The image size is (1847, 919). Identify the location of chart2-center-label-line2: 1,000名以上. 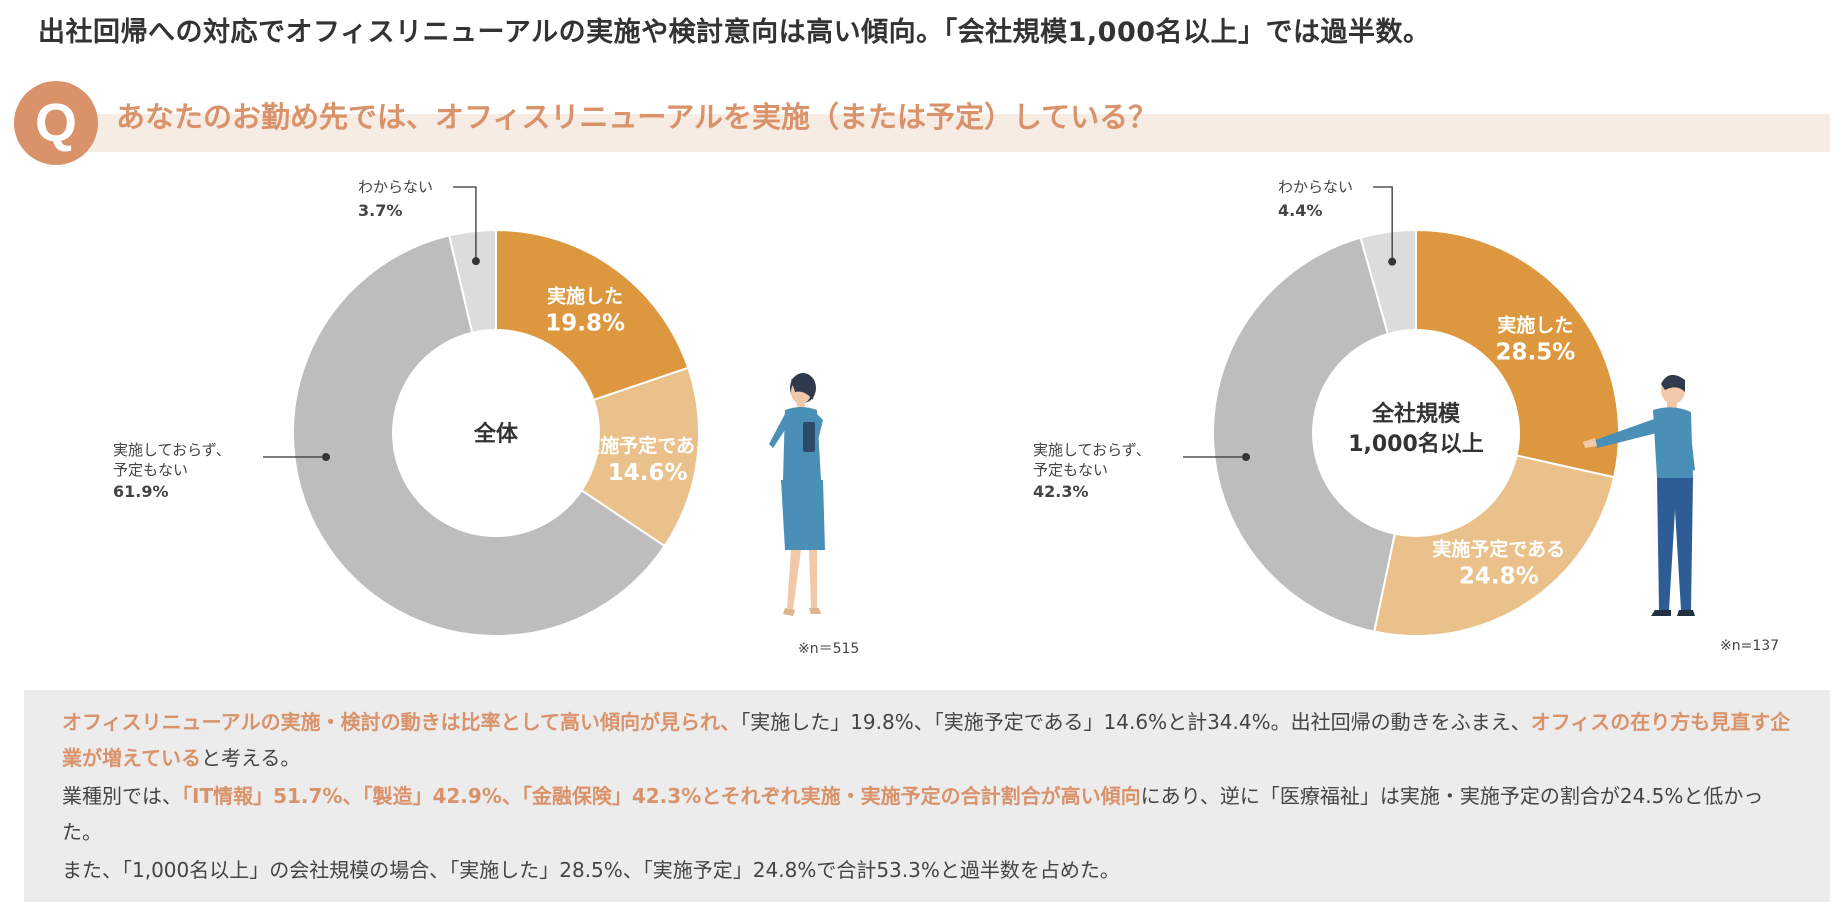
(1416, 444).